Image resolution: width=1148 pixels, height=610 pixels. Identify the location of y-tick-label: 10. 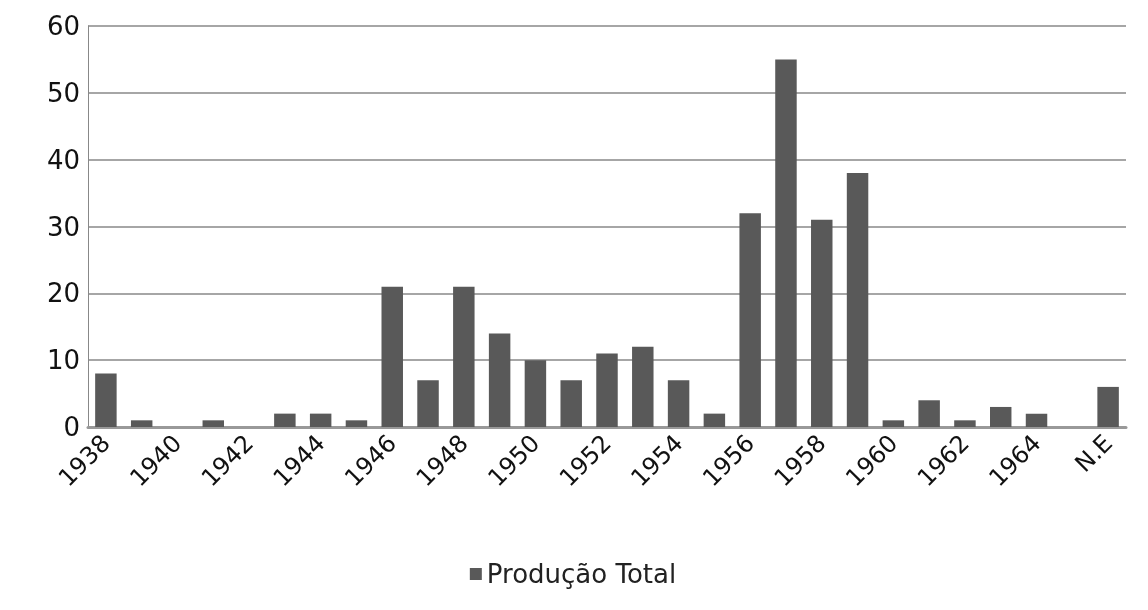
(63, 360).